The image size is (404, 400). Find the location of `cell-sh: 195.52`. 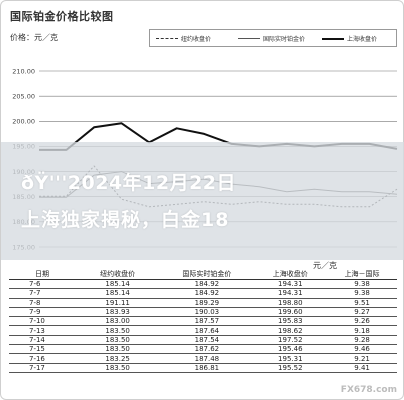

cell-sh: 195.52 is located at coordinates (290, 368).